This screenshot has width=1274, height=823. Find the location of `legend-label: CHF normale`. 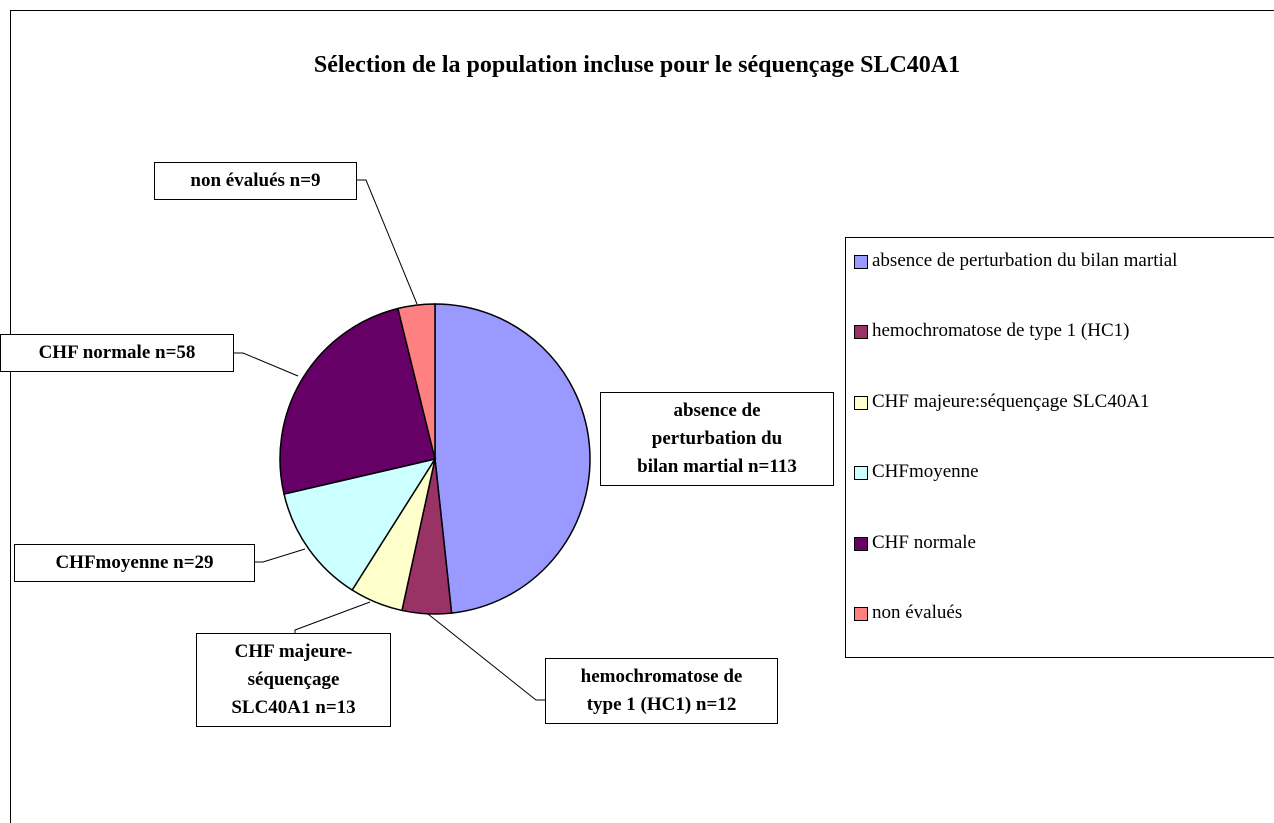

legend-label: CHF normale is located at coordinates (924, 542).